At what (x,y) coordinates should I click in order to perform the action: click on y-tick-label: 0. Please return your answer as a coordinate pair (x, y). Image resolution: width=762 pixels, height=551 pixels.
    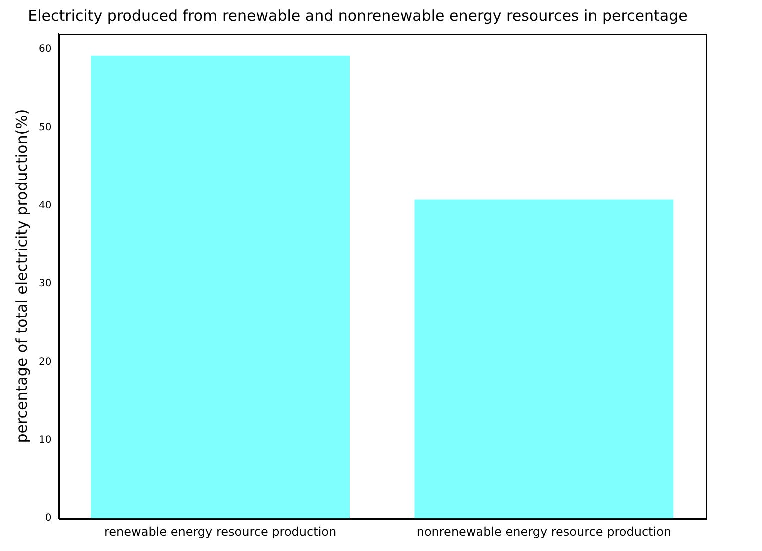
    Looking at the image, I should click on (48, 518).